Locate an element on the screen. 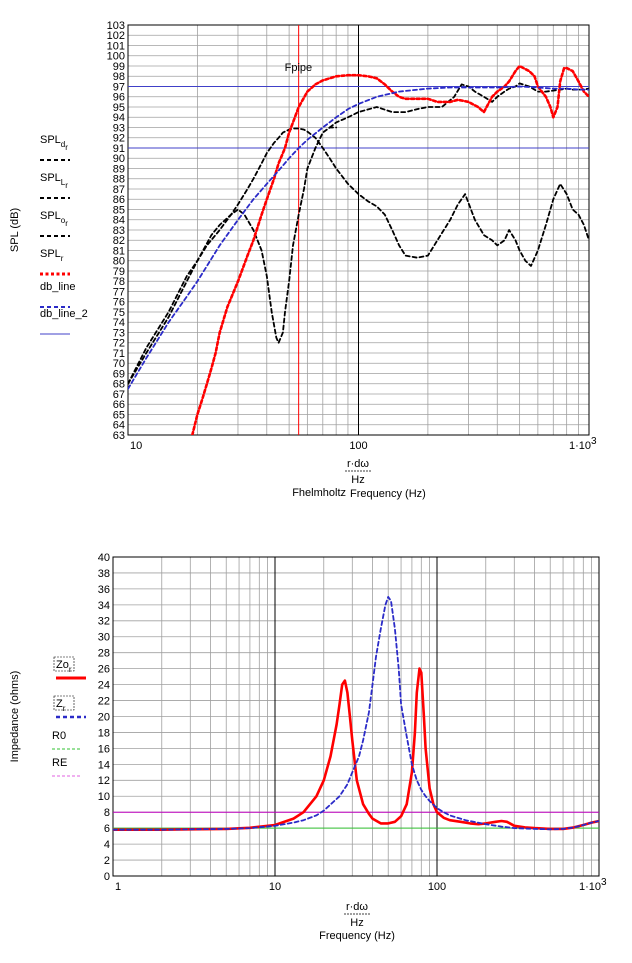 The image size is (632, 963). y-tick-label: 12 is located at coordinates (104, 781).